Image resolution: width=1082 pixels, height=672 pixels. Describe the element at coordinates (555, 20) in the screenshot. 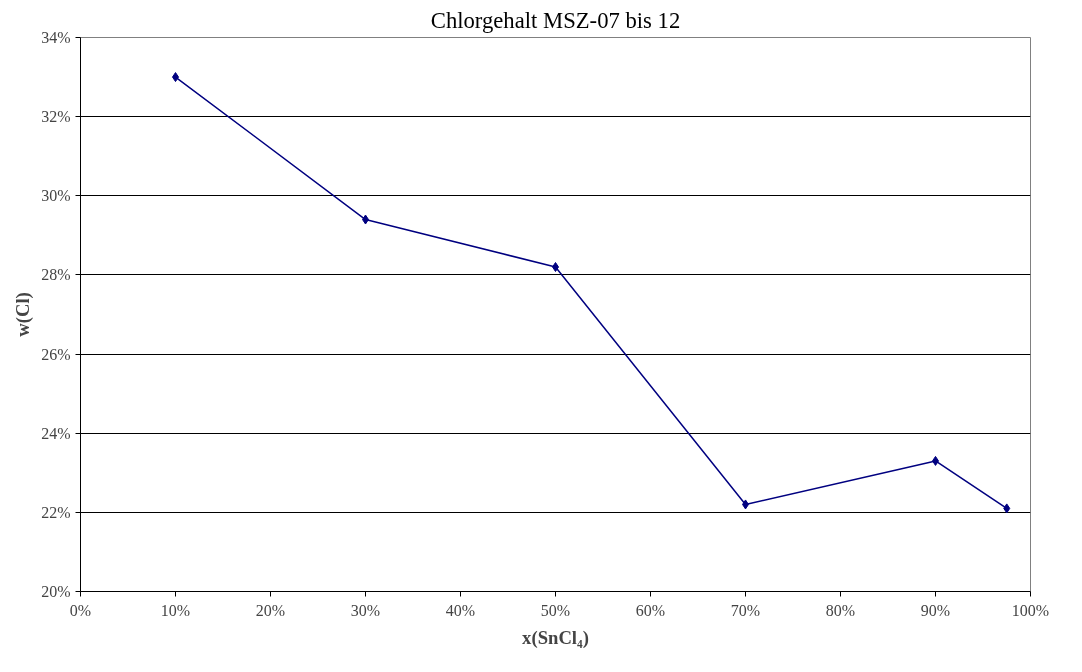

I see `chart-title: Chlorgehalt MSZ-07 bis 12` at that location.